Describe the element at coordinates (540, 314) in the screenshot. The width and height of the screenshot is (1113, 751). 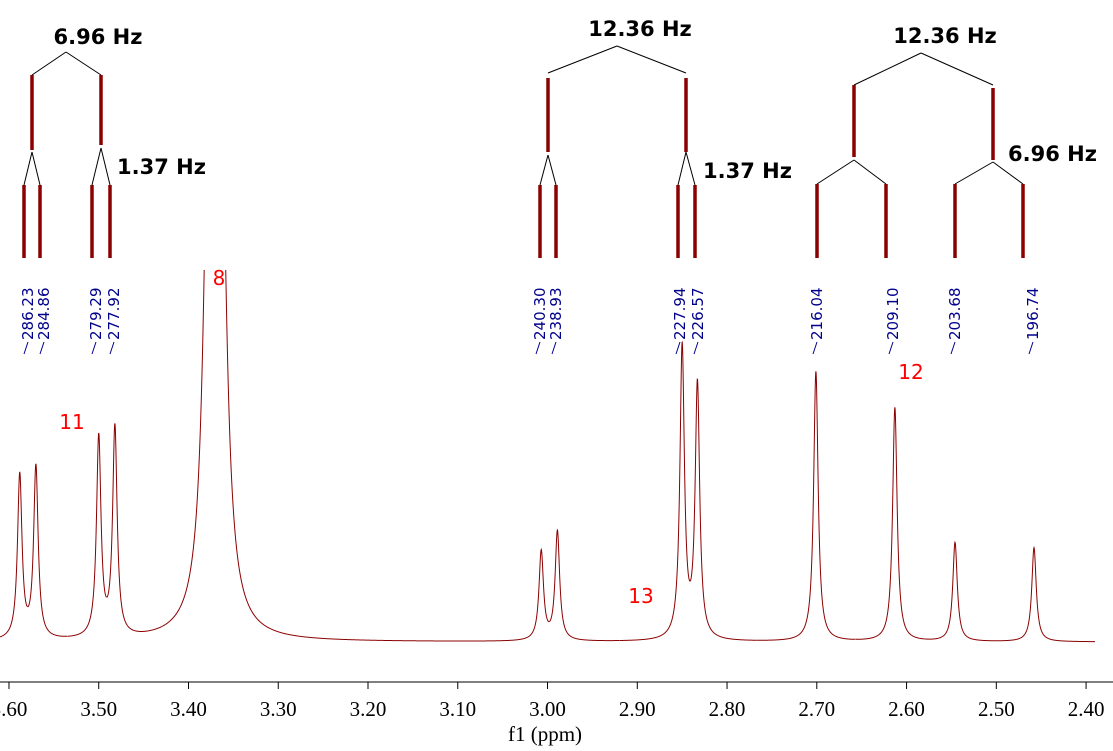
I see `peak-label: 240.30` at that location.